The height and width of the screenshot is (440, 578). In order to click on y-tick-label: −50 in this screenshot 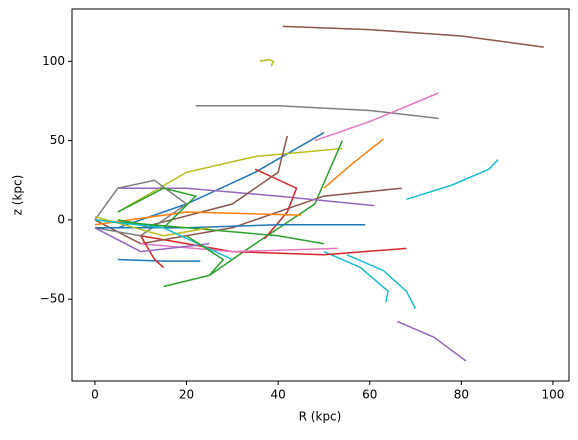, I will do `click(52, 299)`.